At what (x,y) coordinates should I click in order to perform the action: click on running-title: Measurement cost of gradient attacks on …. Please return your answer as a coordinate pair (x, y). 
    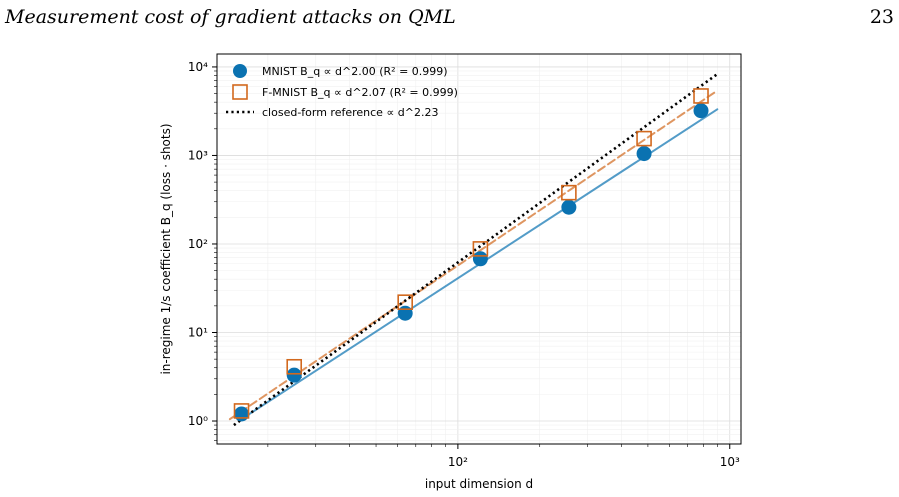
    Looking at the image, I should click on (230, 17).